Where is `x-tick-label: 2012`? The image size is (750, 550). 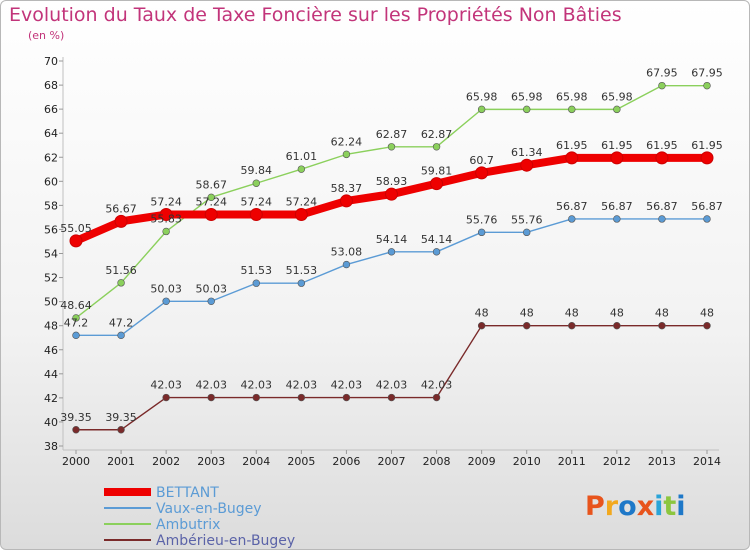
x-tick-label: 2012 is located at coordinates (617, 461).